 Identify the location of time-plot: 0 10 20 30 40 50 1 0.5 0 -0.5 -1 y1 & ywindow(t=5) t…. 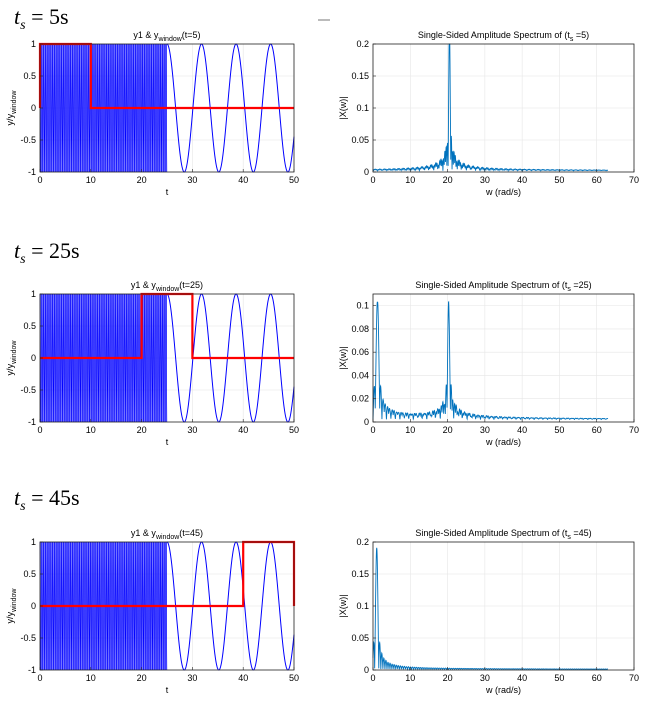
(152, 113).